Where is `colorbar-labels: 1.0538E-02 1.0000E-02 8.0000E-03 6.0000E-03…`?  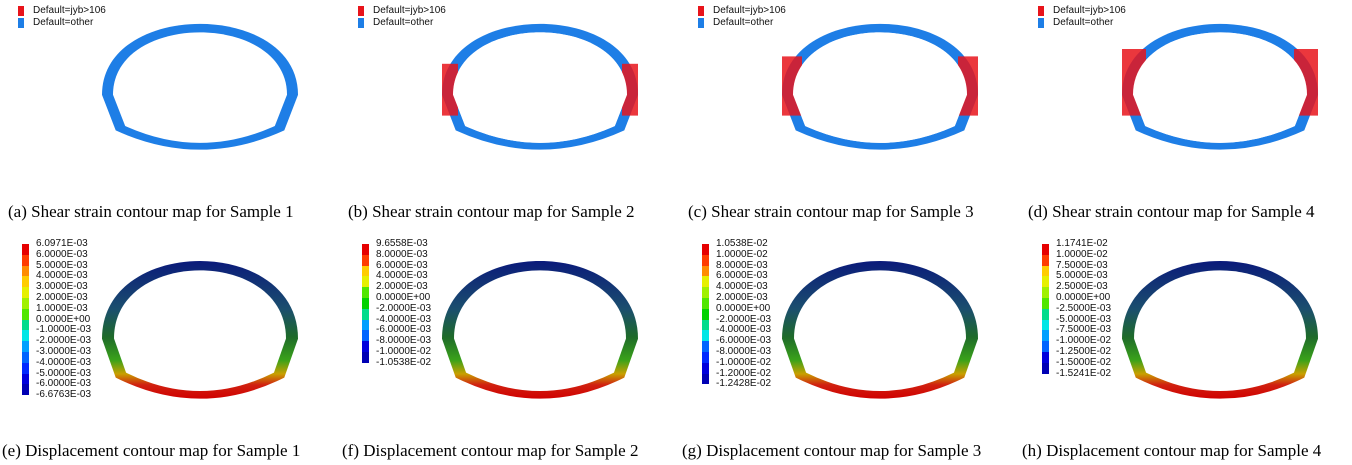 colorbar-labels: 1.0538E-02 1.0000E-02 8.0000E-03 6.0000E-03… is located at coordinates (744, 314).